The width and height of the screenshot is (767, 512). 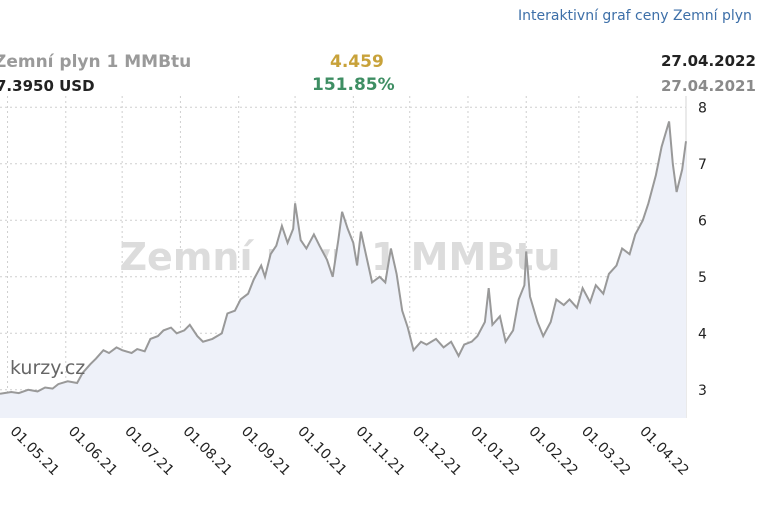 I want to click on x-tick-label: 01.07.21, so click(x=148, y=451).